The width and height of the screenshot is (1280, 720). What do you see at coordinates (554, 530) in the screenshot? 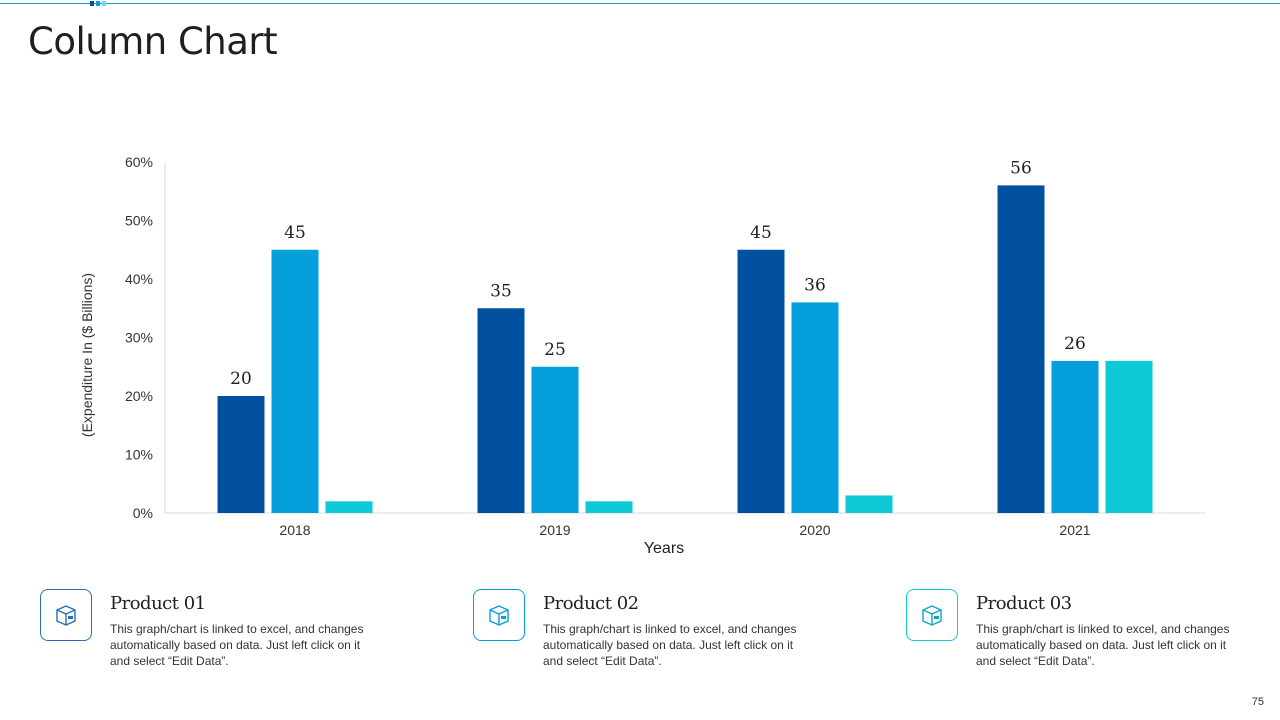
I see `x-tick-label: 2019` at bounding box center [554, 530].